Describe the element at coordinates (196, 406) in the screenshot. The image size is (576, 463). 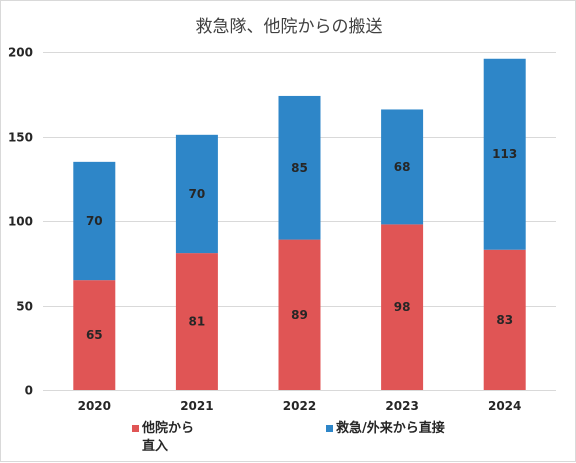
I see `x-tick-label: 2021` at that location.